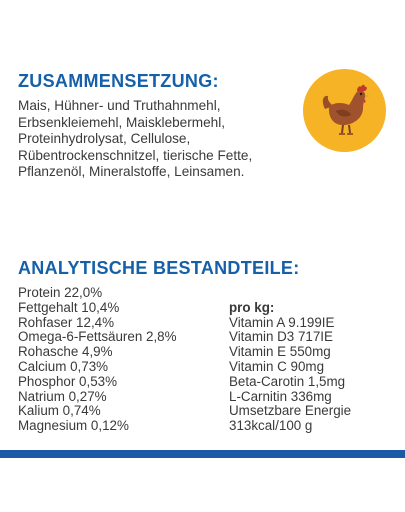 This screenshot has height=512, width=405. I want to click on analysis-item: Phosphor 0,53%, so click(68, 381).